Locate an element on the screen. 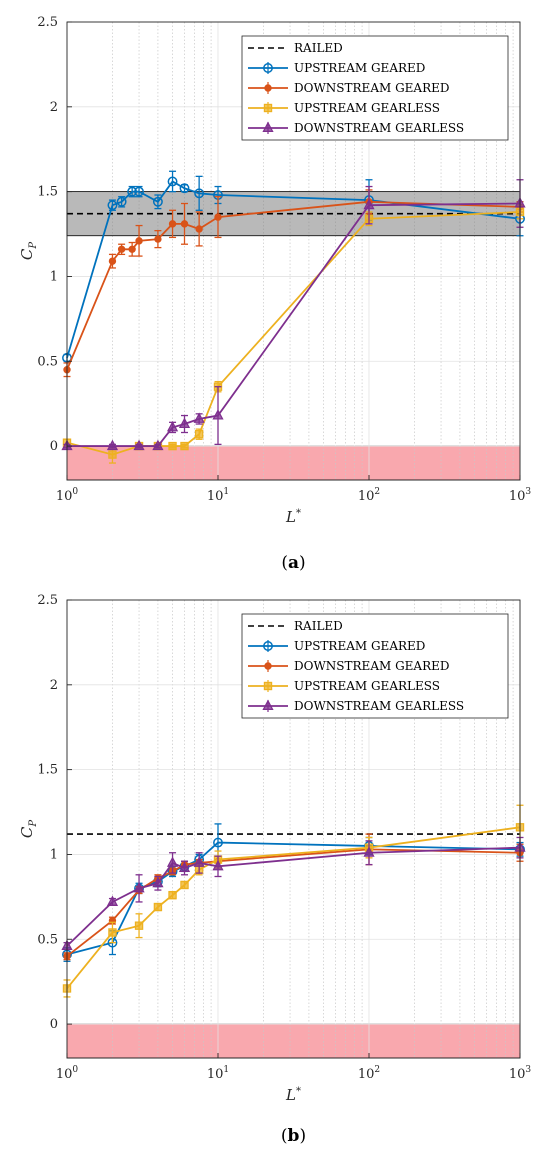 The height and width of the screenshot is (1164, 550). x-tick-label: 10² is located at coordinates (369, 495).